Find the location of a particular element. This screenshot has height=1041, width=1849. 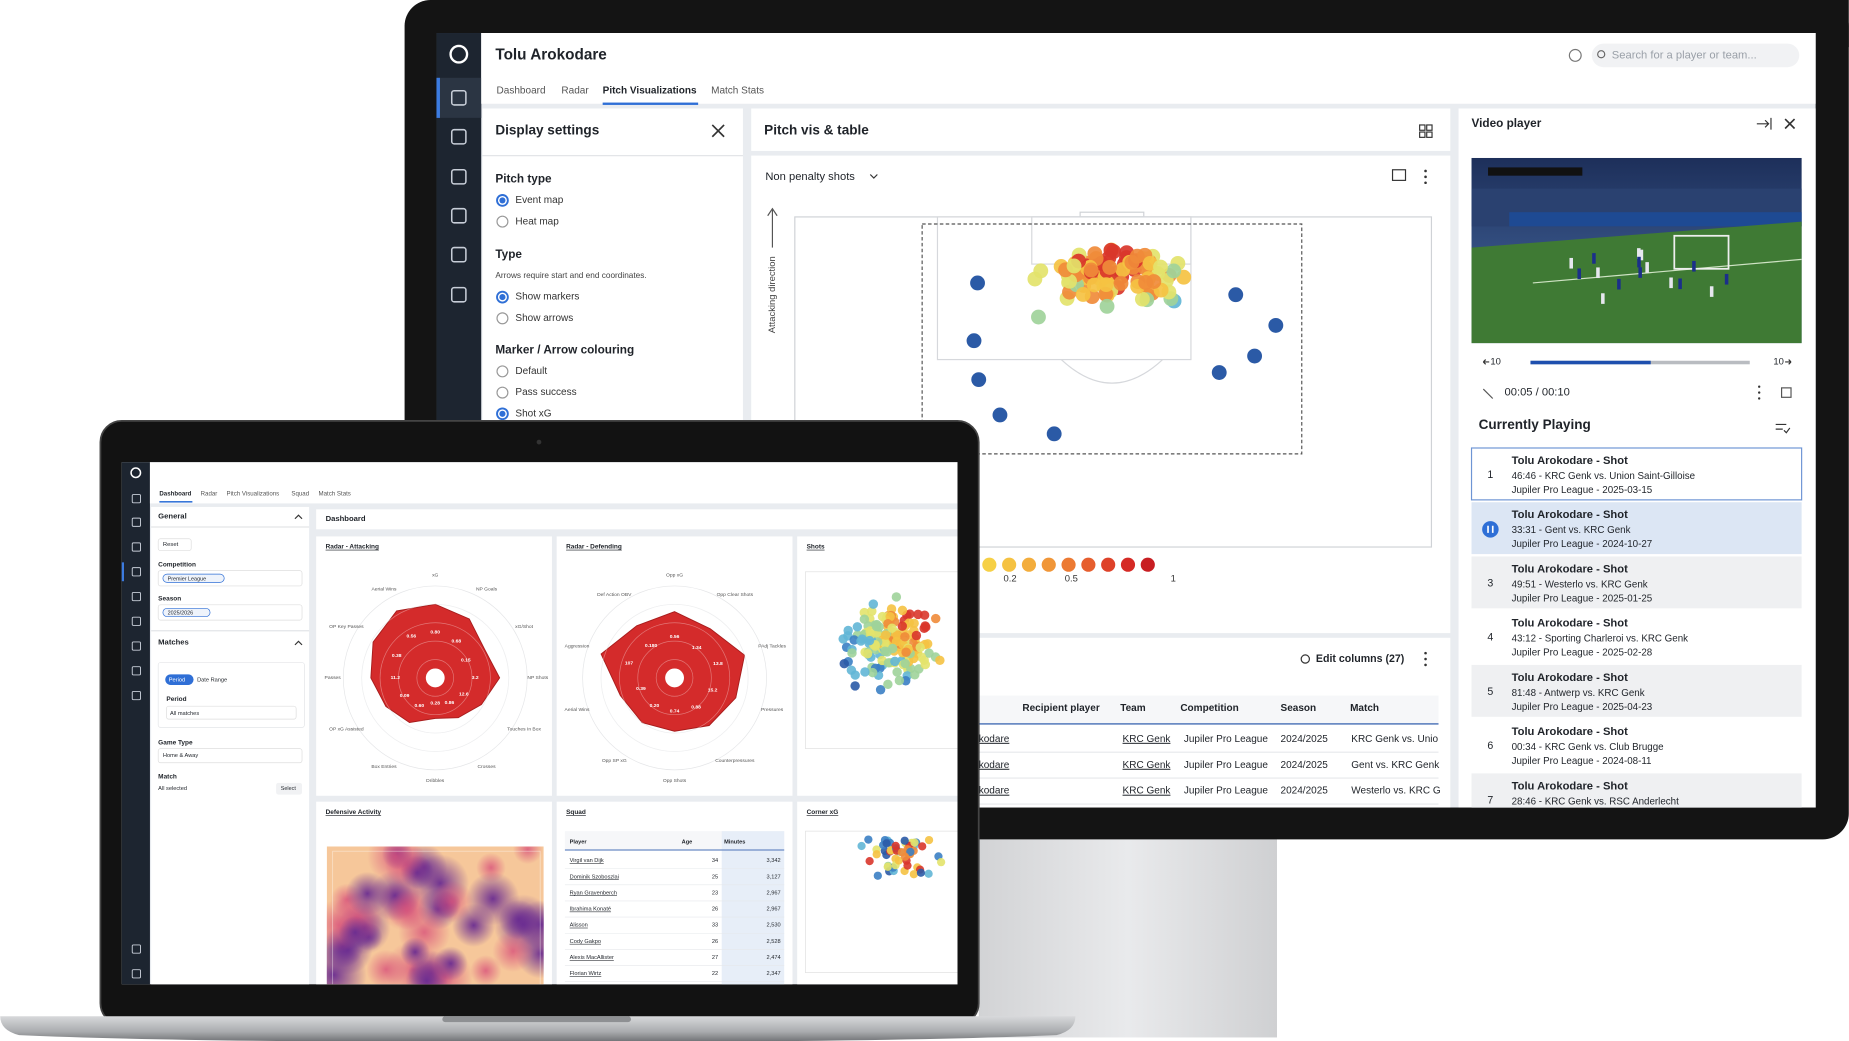

page-title: Tolu Arokodare is located at coordinates (550, 54).